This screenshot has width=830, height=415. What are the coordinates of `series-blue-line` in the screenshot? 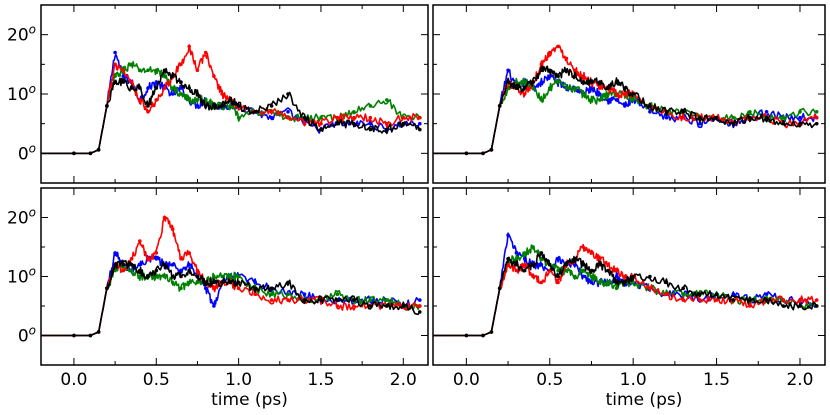 It's located at (230, 294).